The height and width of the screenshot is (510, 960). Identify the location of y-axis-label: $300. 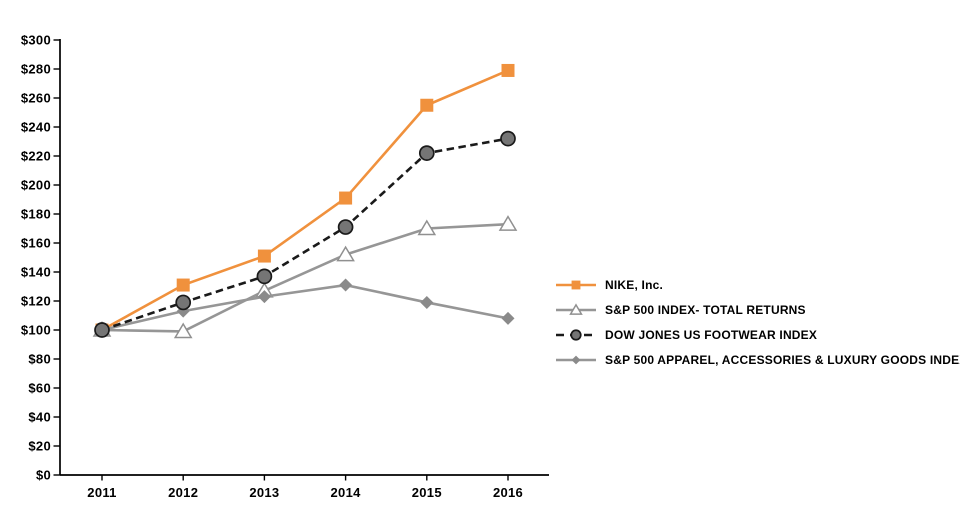
(36, 40).